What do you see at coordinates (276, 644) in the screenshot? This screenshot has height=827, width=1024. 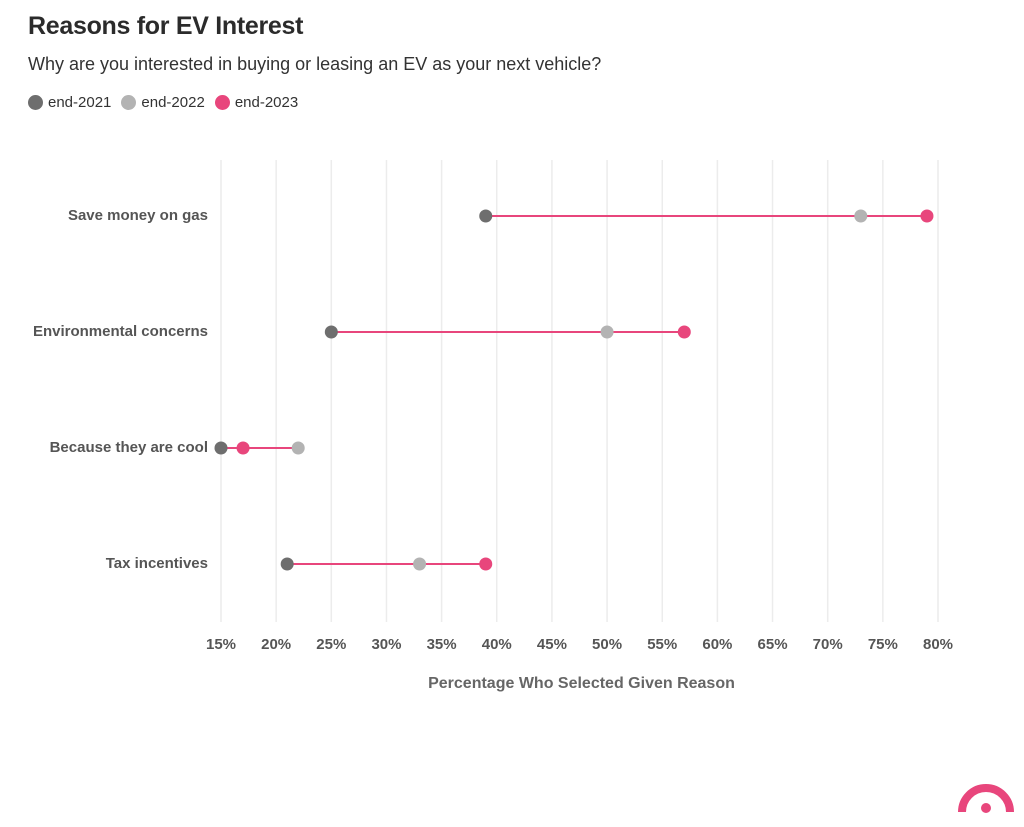 I see `x-tick-label: 20%` at bounding box center [276, 644].